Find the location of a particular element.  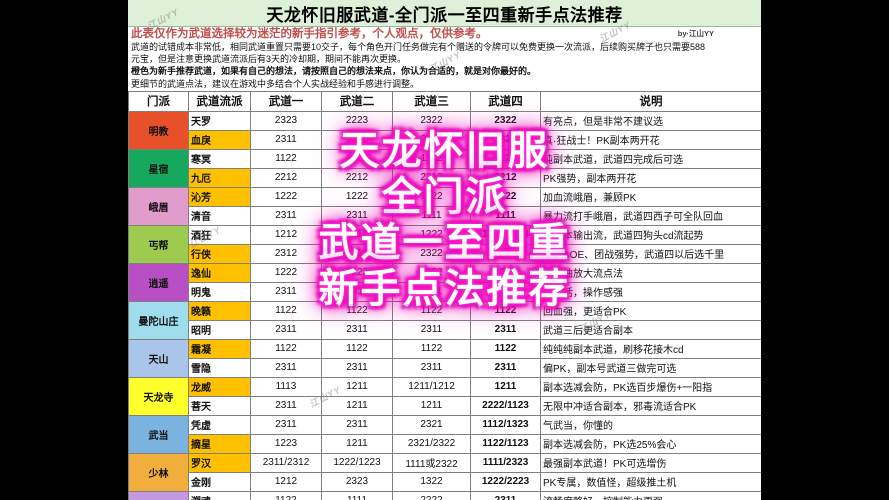

style-name-cell: 寒冥 is located at coordinates (219, 158).